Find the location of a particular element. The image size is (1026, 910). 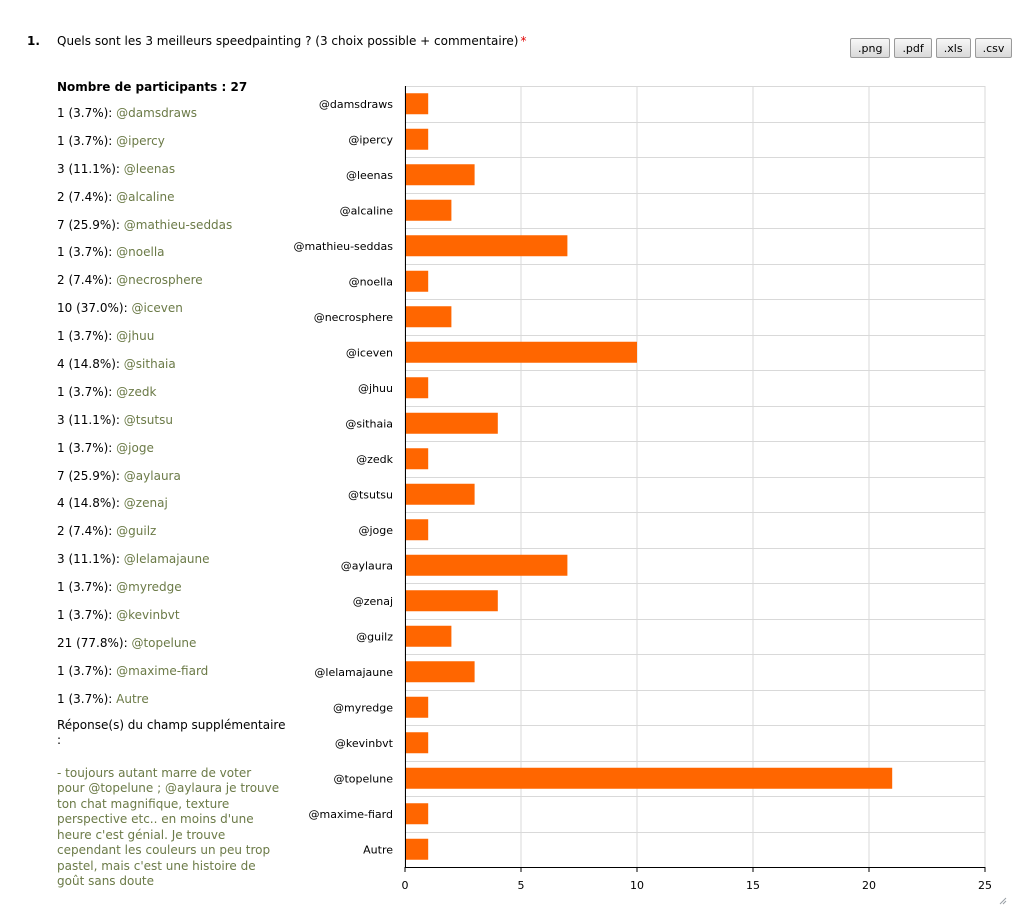

stat-row: 1 (3.7%): @zedk is located at coordinates (172, 397).